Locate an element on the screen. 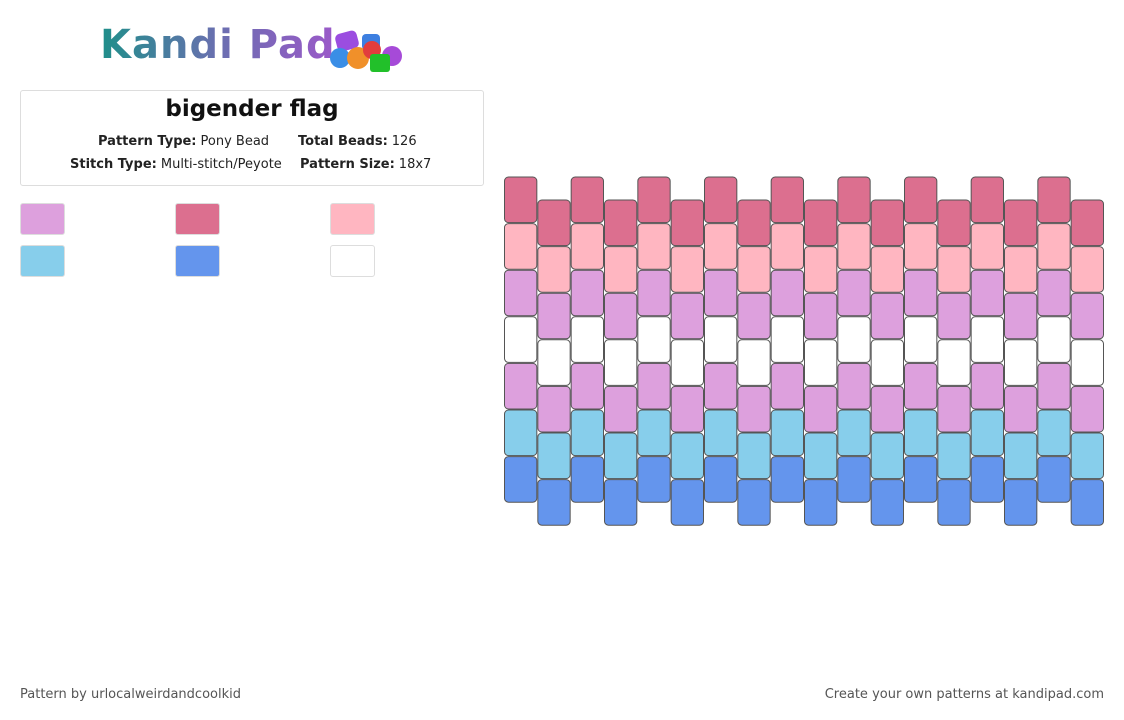 The image size is (1124, 720). info-row: Pattern Type: Pony Bead is located at coordinates (183, 141).